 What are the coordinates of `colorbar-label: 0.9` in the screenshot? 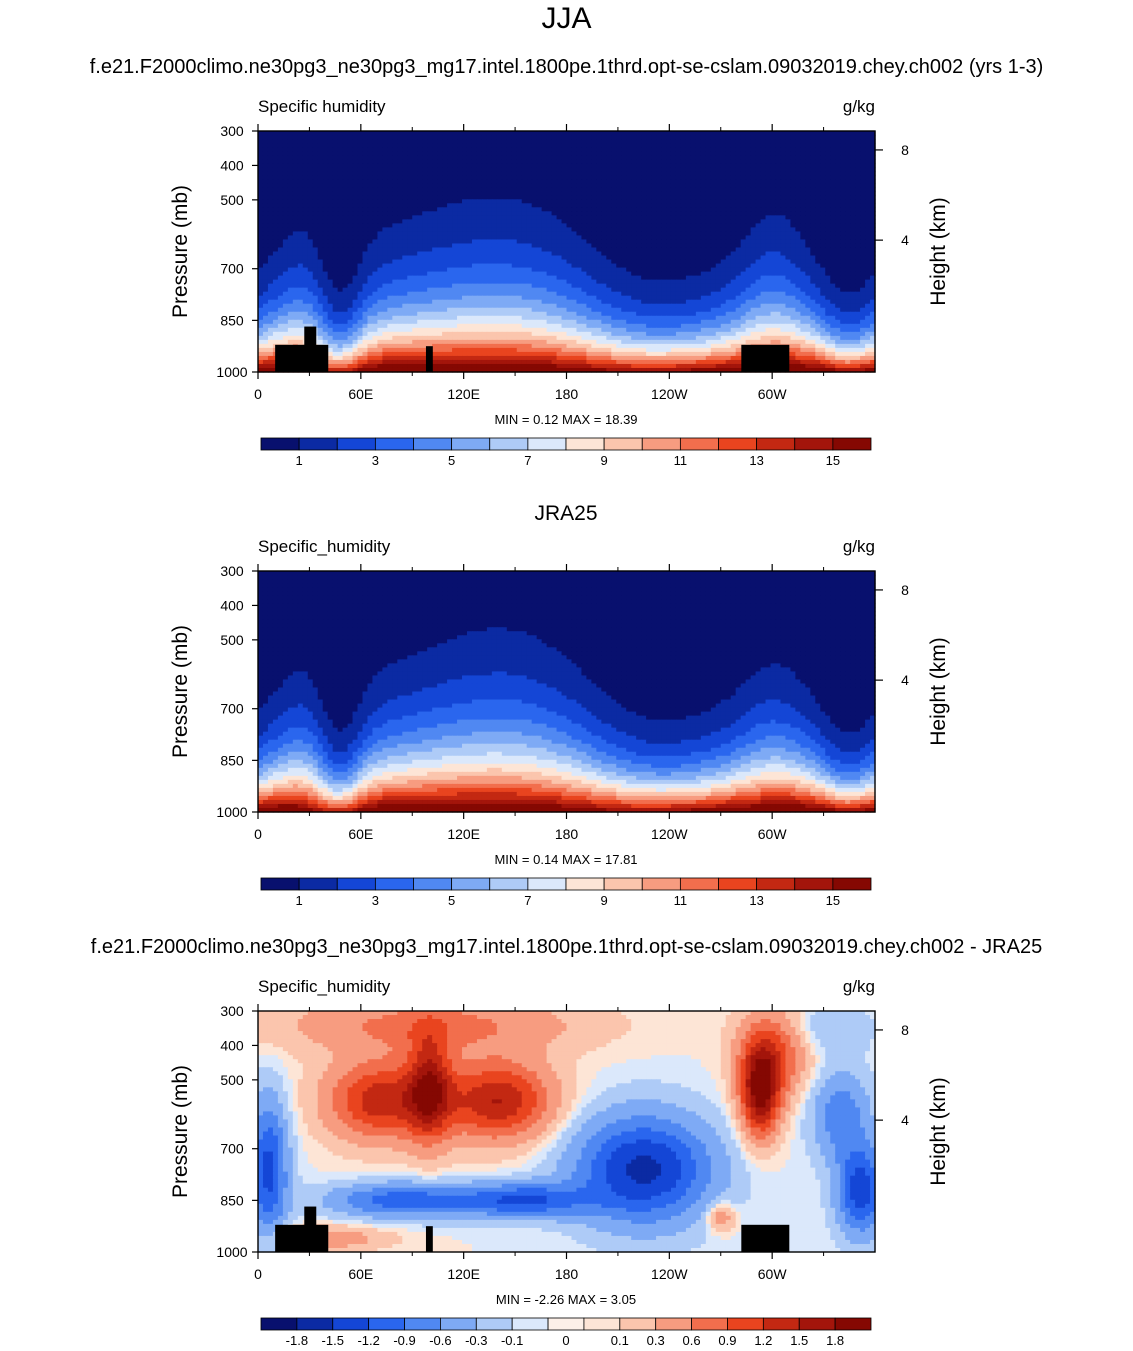 It's located at (727, 1340).